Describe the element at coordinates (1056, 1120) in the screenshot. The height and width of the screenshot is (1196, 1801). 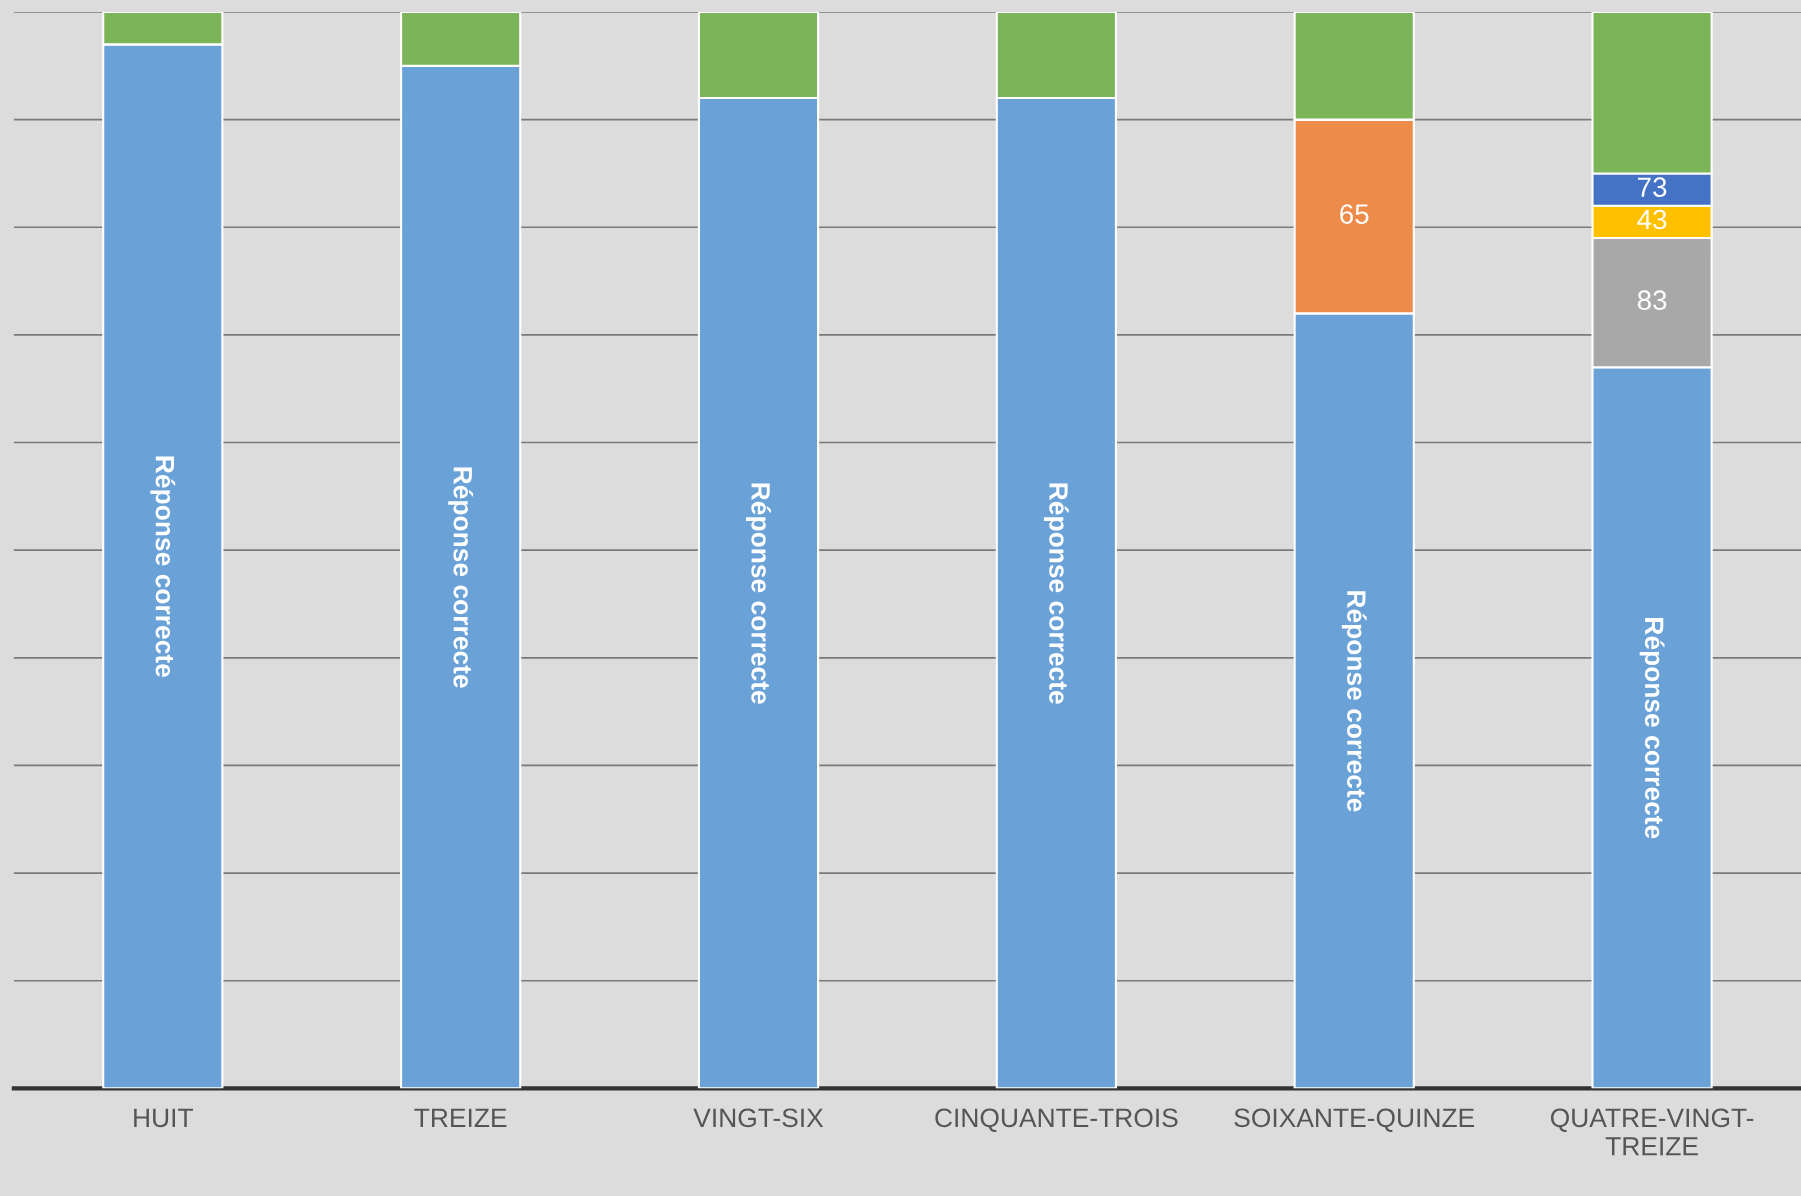
I see `x-tick-label: CINQUANTE-TROIS` at that location.